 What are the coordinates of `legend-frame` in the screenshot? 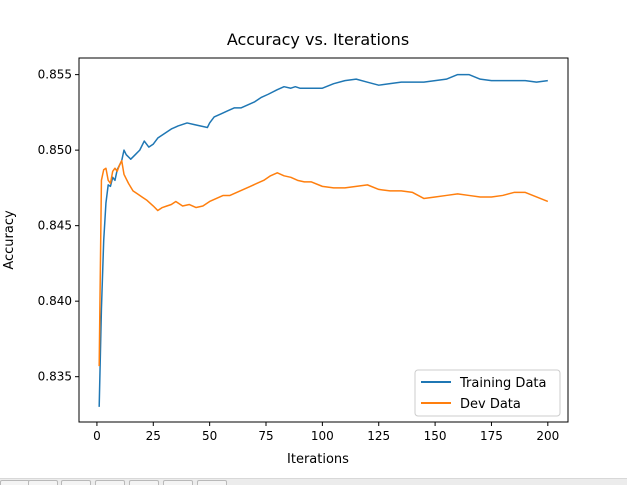 It's located at (487, 393).